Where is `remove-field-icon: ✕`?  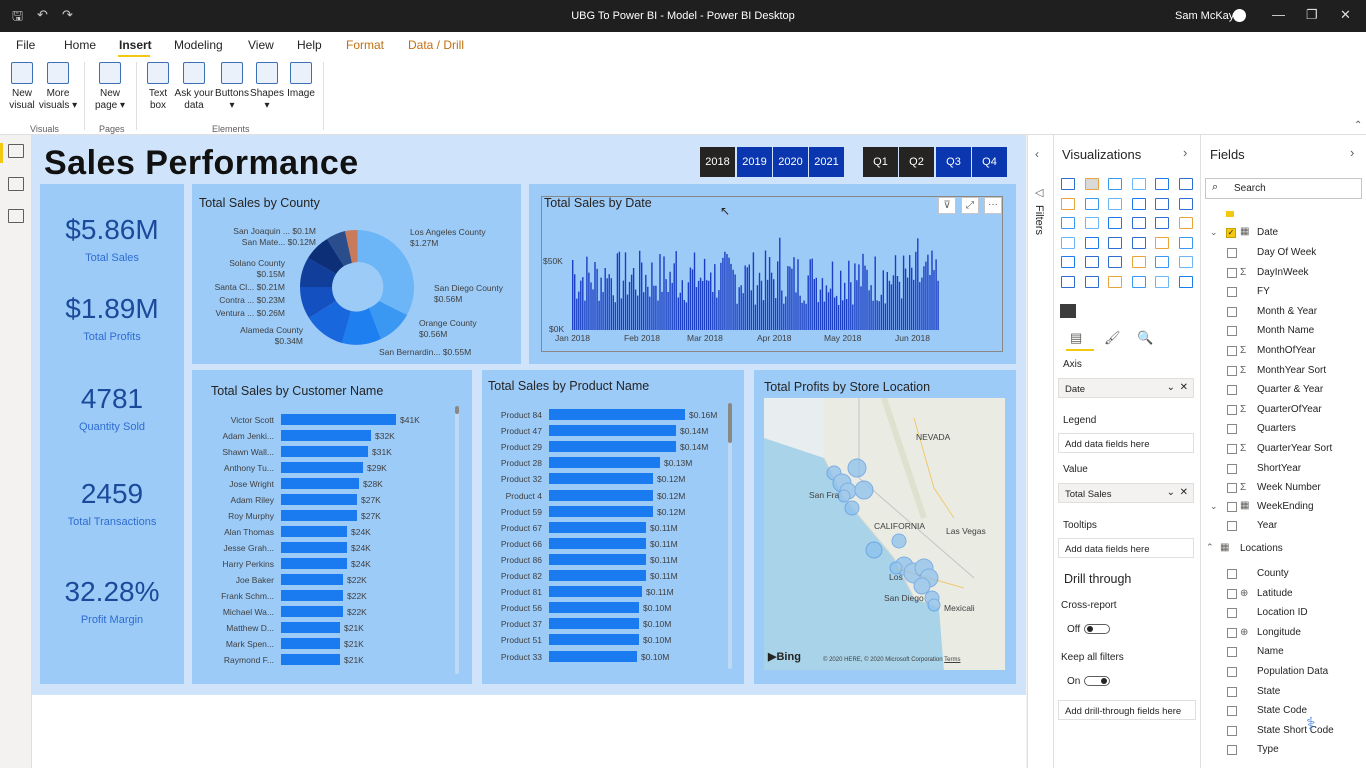
remove-field-icon: ✕ is located at coordinates (1183, 387).